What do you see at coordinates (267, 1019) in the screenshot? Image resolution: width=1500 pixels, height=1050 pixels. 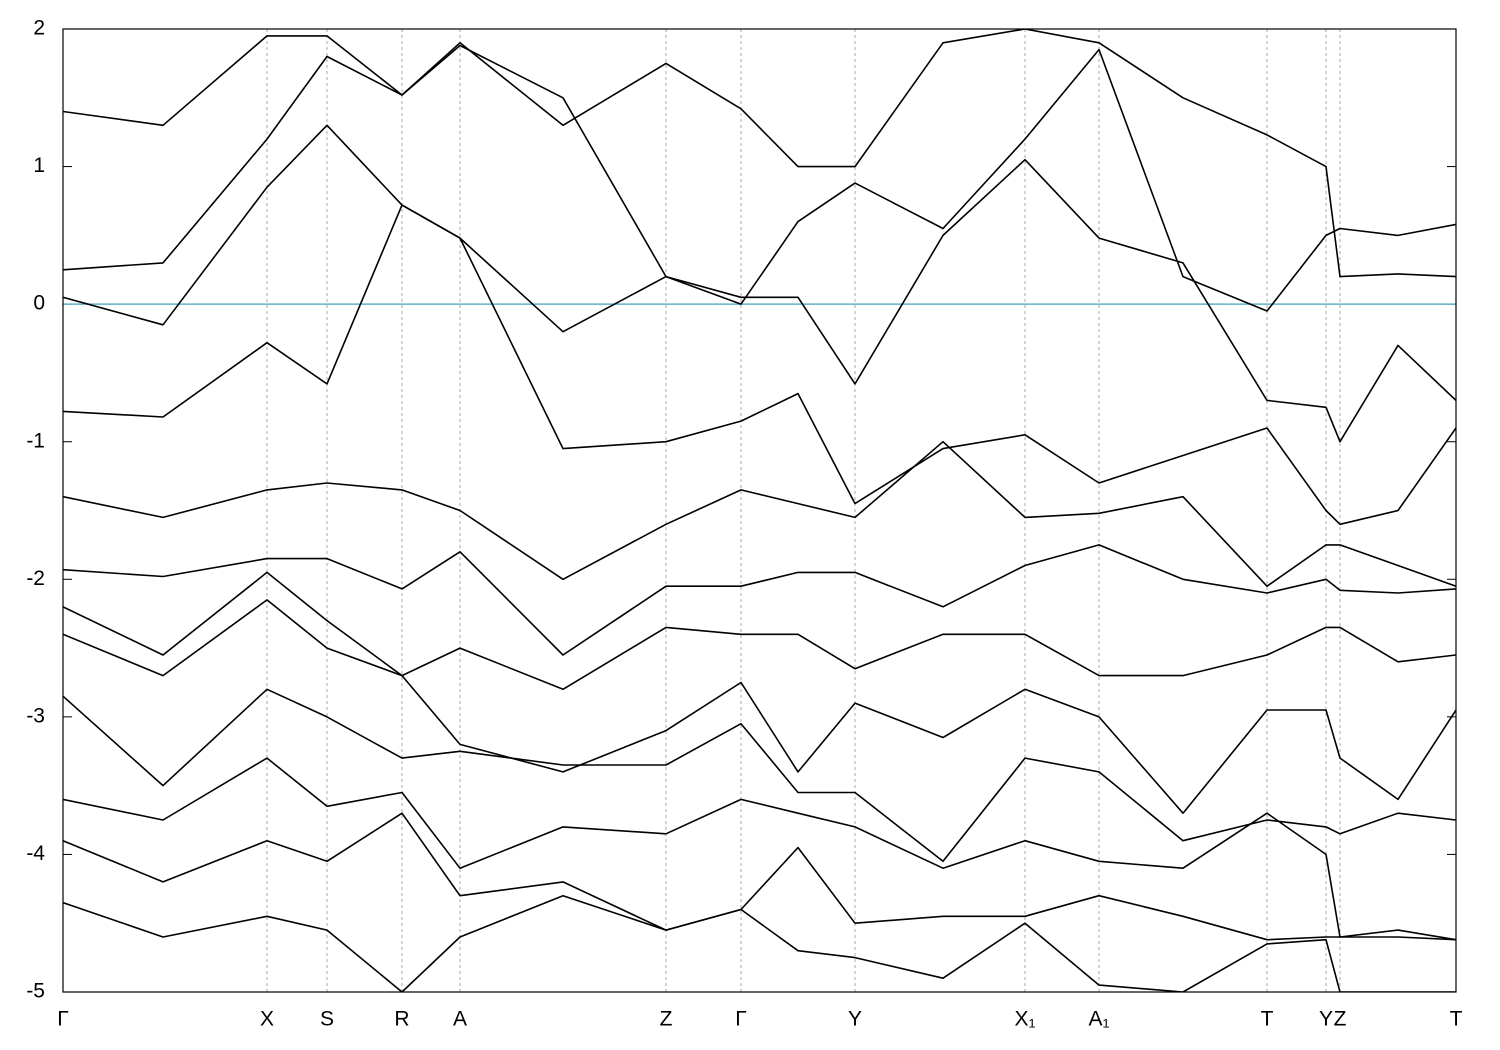 I see `x-tick-label: X` at bounding box center [267, 1019].